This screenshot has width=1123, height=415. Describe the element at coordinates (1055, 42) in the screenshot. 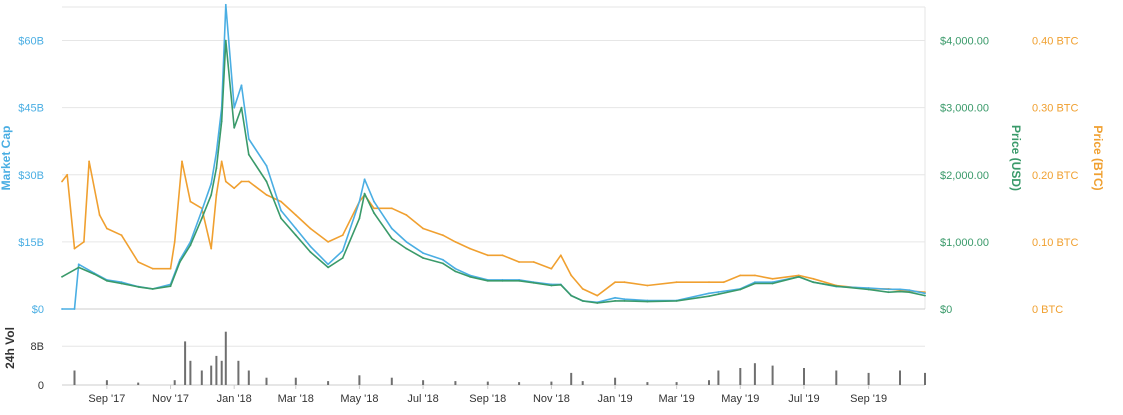

I see `price-btc-tick-label: 0.40 BTC` at that location.